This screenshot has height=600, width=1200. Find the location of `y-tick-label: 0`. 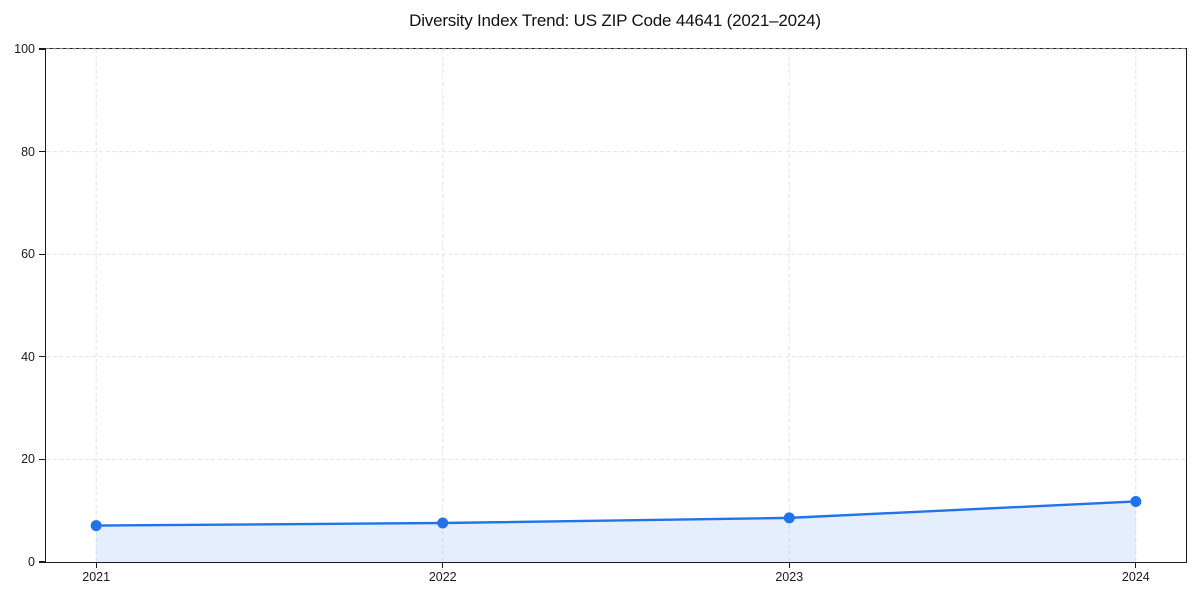

y-tick-label: 0 is located at coordinates (31, 561).